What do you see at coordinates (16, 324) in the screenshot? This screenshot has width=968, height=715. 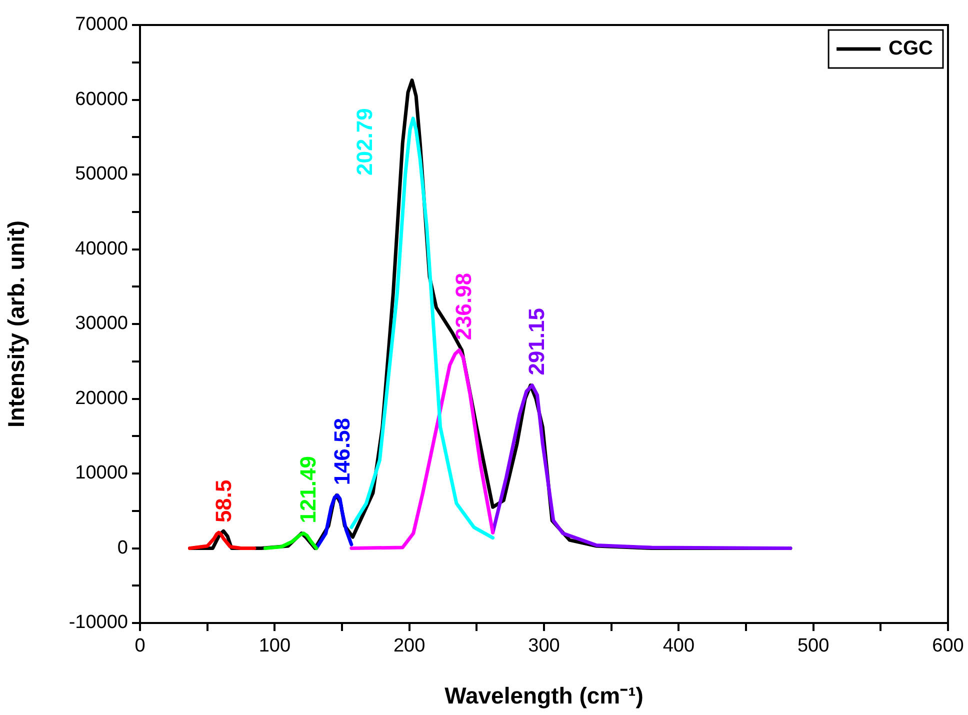 I see `y-axis-title: Intensity (arb. unit)` at bounding box center [16, 324].